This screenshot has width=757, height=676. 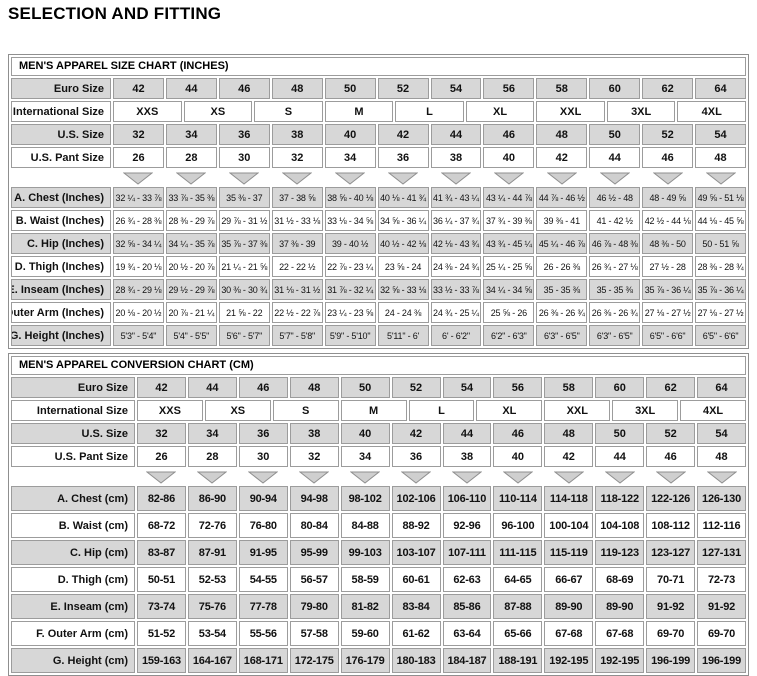 I want to click on international-size-cell: XXL, so click(x=577, y=410).